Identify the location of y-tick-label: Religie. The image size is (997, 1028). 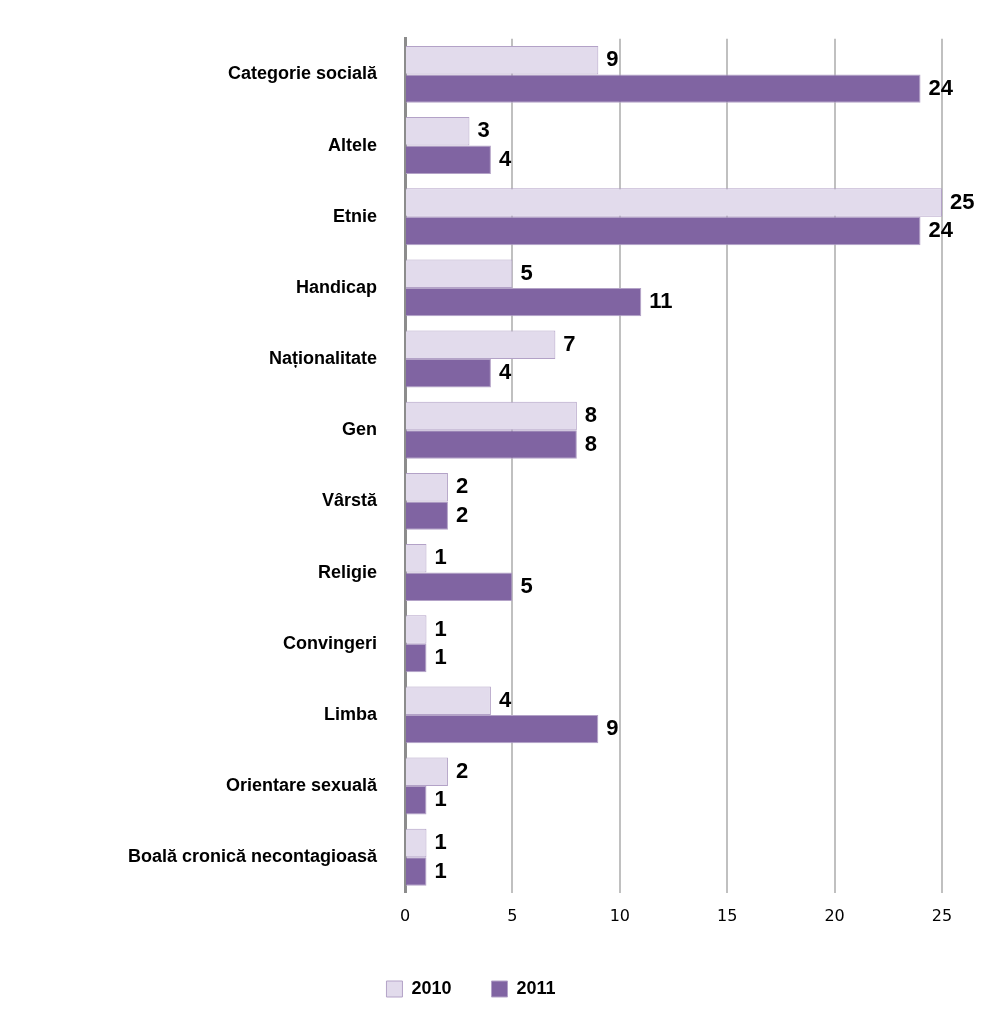
(347, 571).